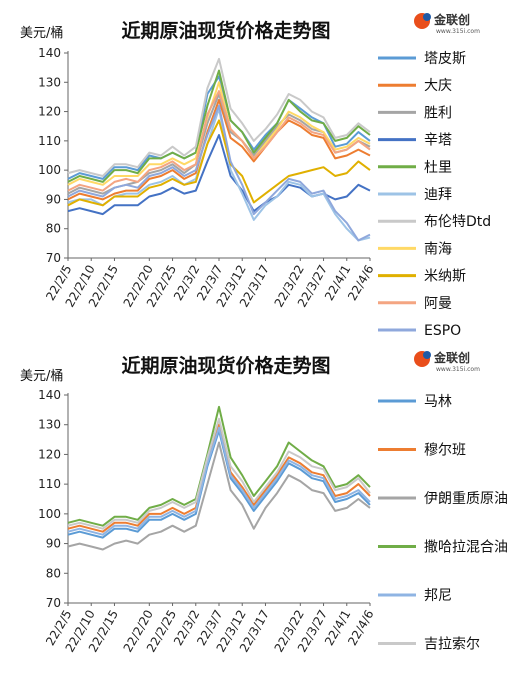  I want to click on legend-label: 穆尔班, so click(445, 451).